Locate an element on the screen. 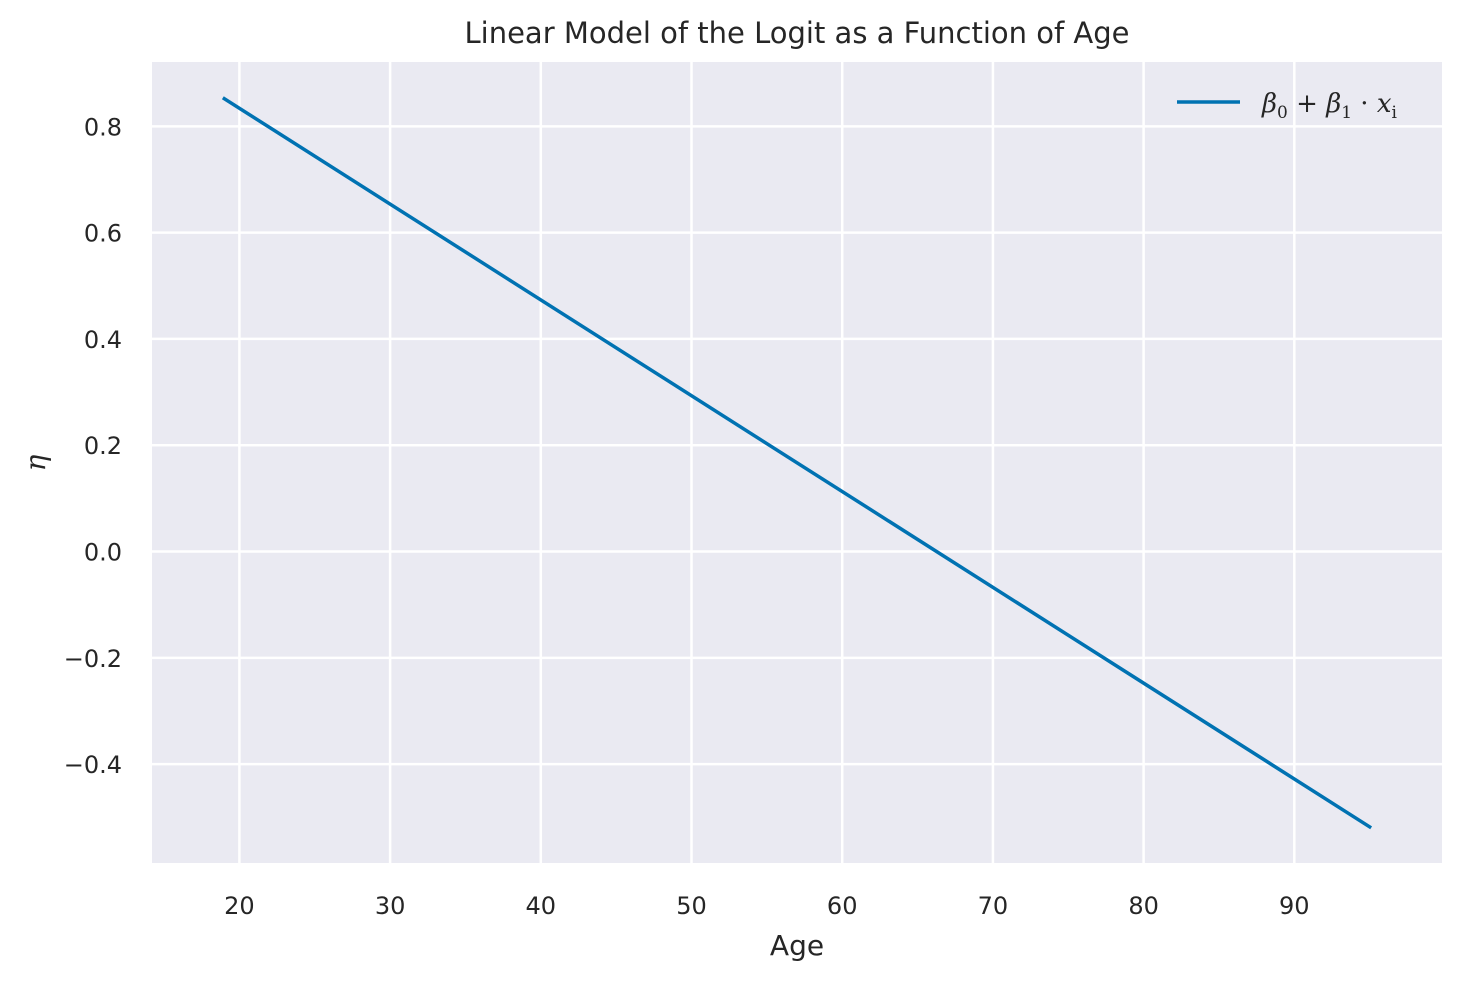  x-tick-label: 60 is located at coordinates (842, 906).